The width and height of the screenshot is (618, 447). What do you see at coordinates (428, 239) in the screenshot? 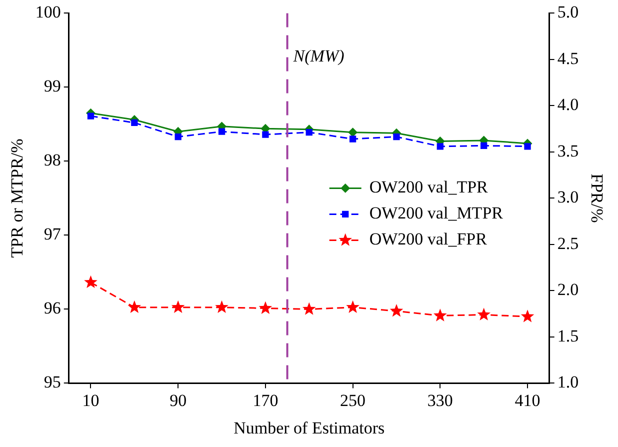
I see `legend-label: OW200 val_FPR` at bounding box center [428, 239].